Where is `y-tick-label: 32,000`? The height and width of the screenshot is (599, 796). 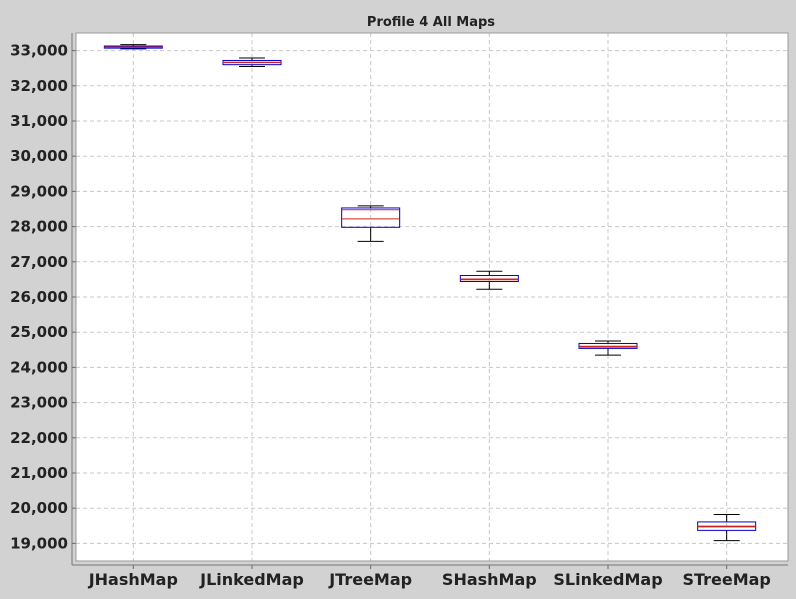
y-tick-label: 32,000 is located at coordinates (39, 86).